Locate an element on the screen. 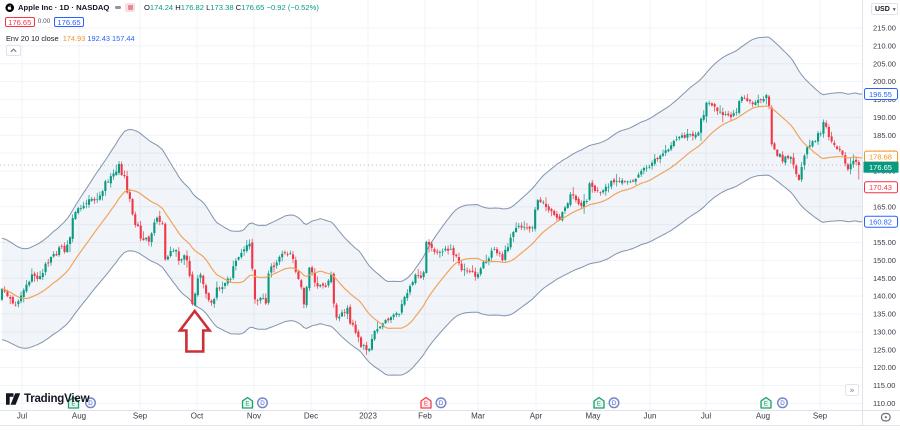 The image size is (900, 431). svg-text: Jun is located at coordinates (650, 416).